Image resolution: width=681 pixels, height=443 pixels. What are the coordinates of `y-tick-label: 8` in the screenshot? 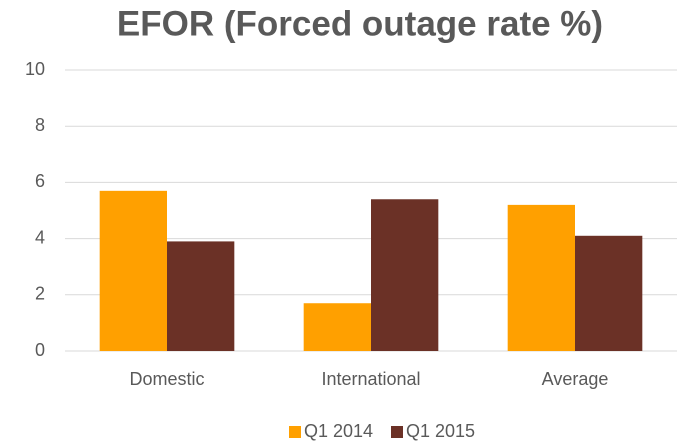 It's located at (40, 125).